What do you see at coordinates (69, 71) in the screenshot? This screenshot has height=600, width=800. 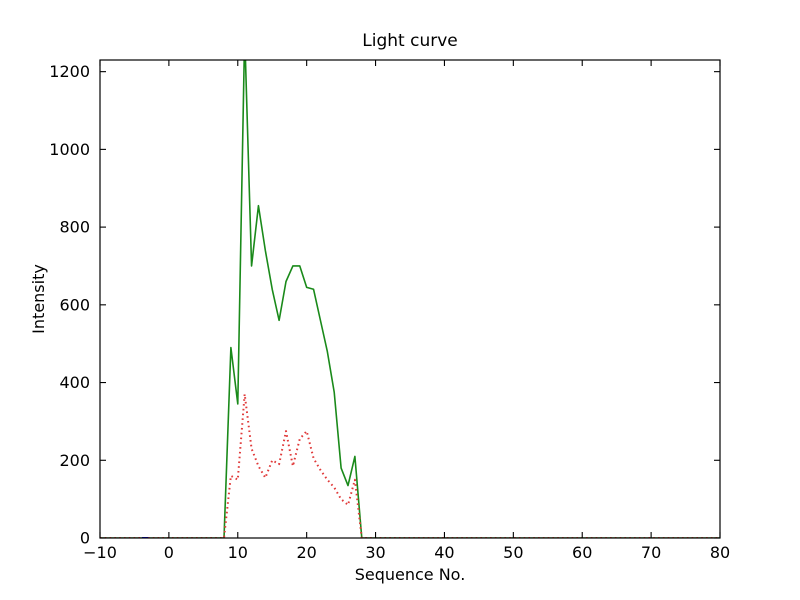 I see `y-tick-label: 1200` at bounding box center [69, 71].